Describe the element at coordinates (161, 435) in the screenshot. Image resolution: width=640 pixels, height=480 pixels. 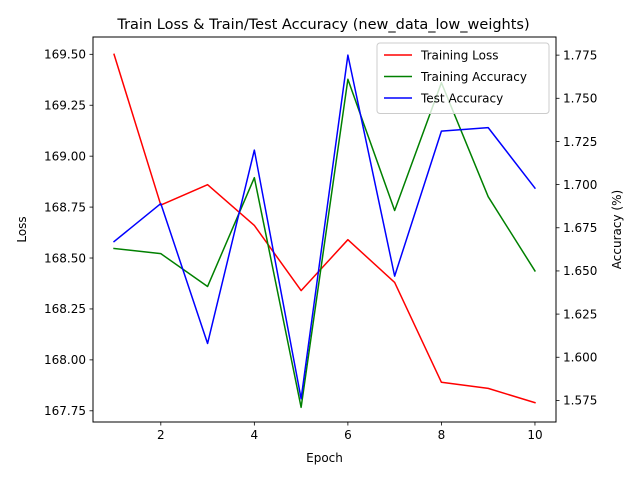
I see `x-tick-label: 2` at that location.